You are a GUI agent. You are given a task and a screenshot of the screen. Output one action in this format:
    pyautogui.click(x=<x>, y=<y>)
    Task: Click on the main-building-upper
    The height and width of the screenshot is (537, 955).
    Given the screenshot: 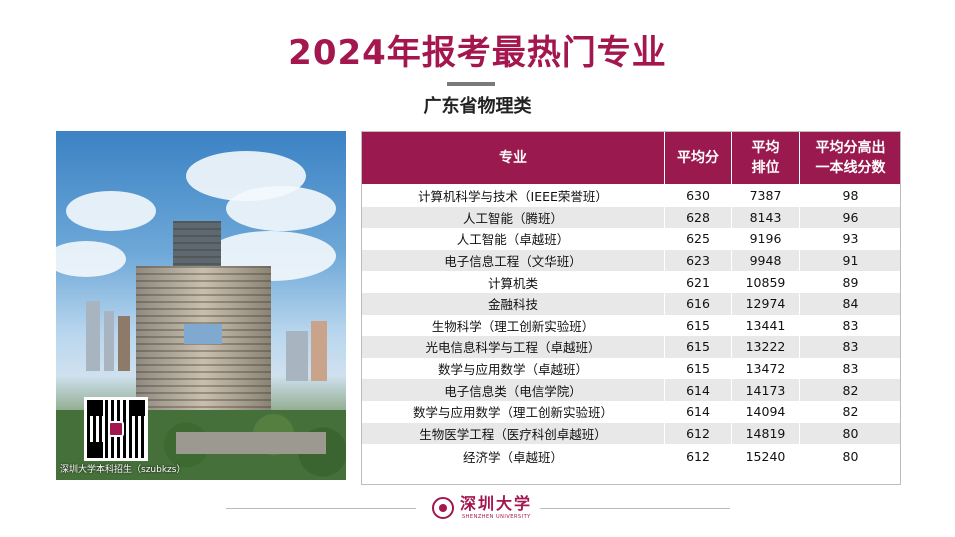 What is the action you would take?
    pyautogui.click(x=197, y=246)
    